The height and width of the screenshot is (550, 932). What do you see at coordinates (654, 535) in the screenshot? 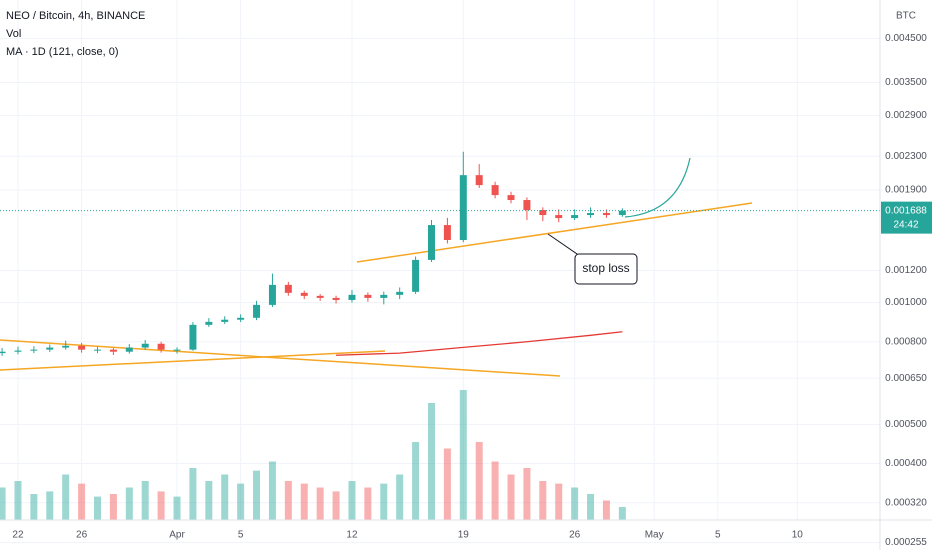
I see `x-tick-label: May` at bounding box center [654, 535].